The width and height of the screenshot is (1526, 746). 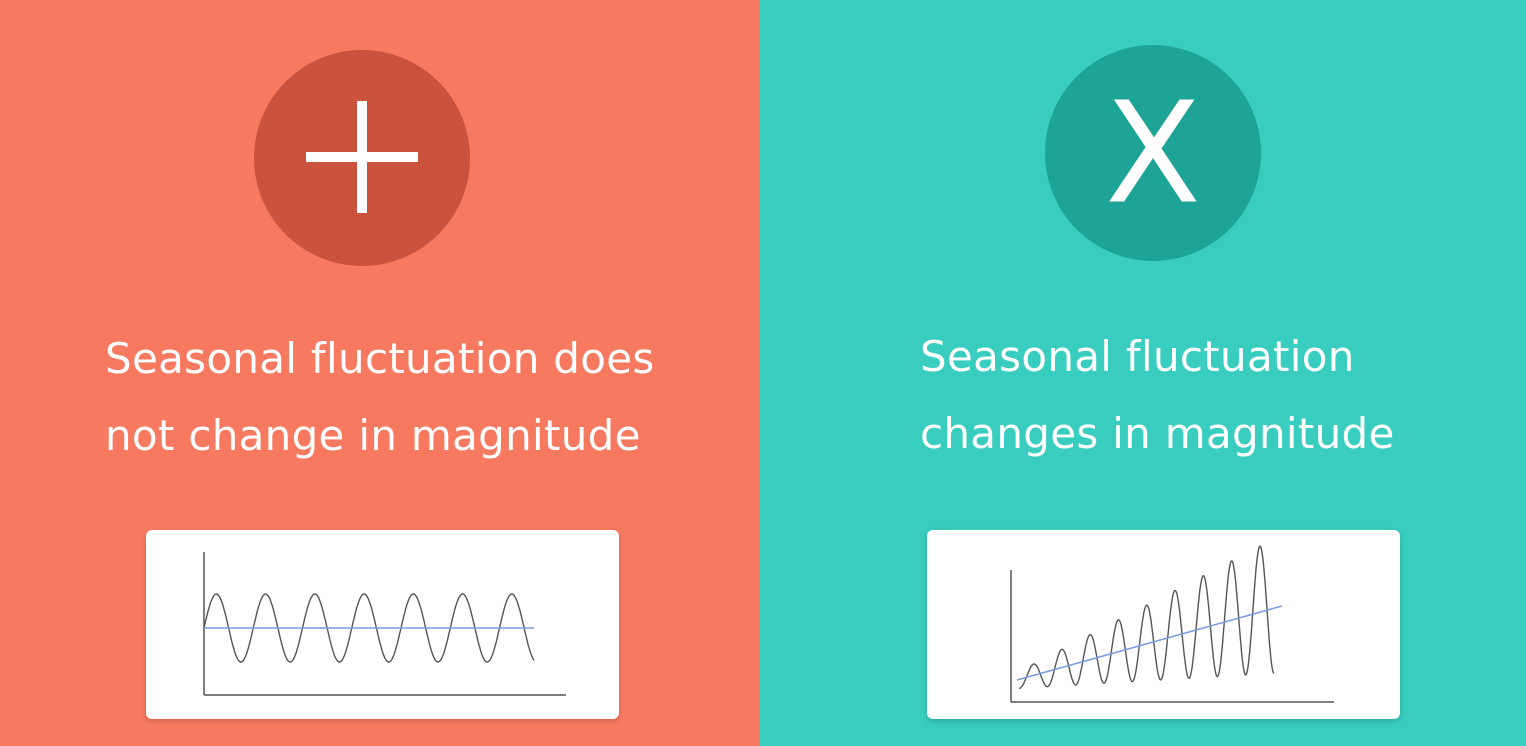 I want to click on multiplicative-chart, so click(x=1172, y=624).